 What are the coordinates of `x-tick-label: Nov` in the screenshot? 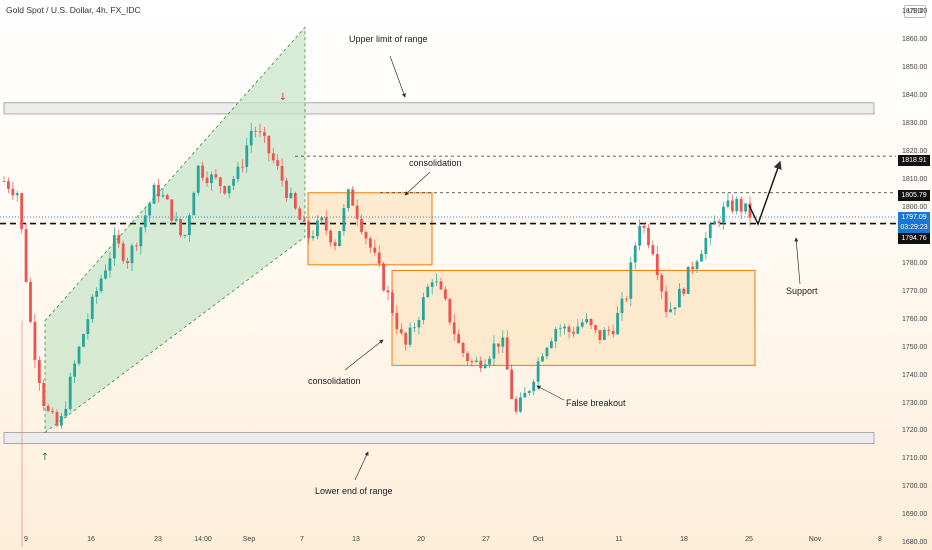 It's located at (815, 539).